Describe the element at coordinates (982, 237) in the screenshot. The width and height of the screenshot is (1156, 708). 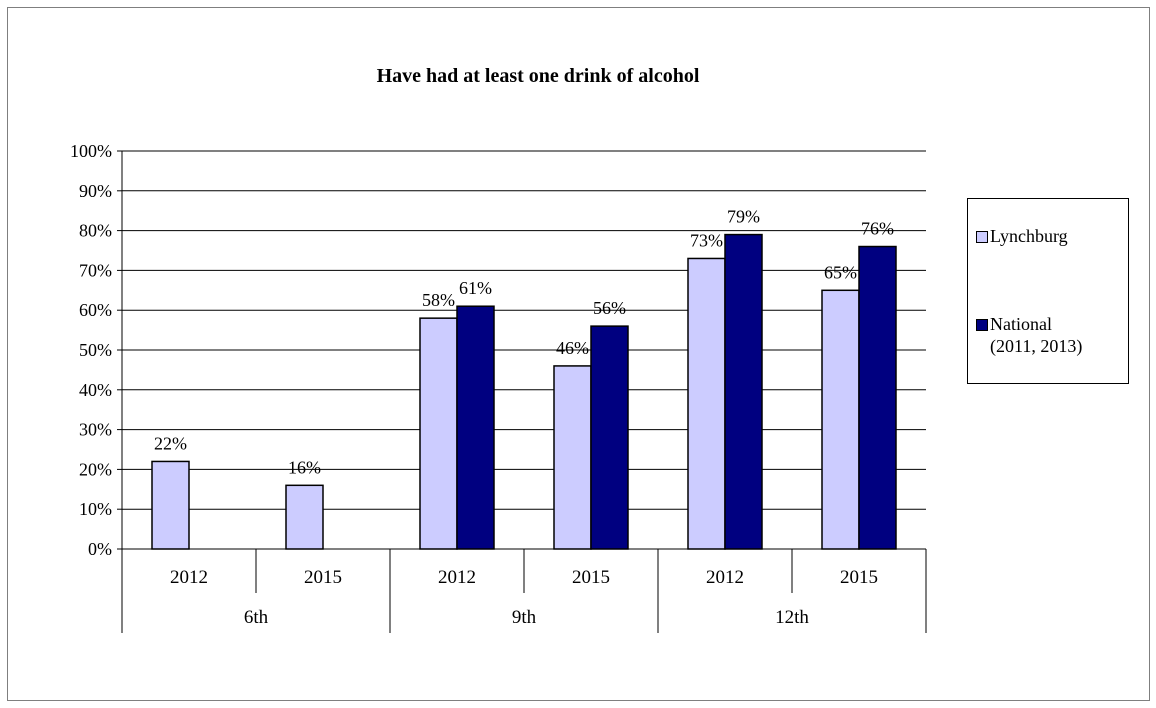
I see `legend-swatch-lynchburg` at that location.